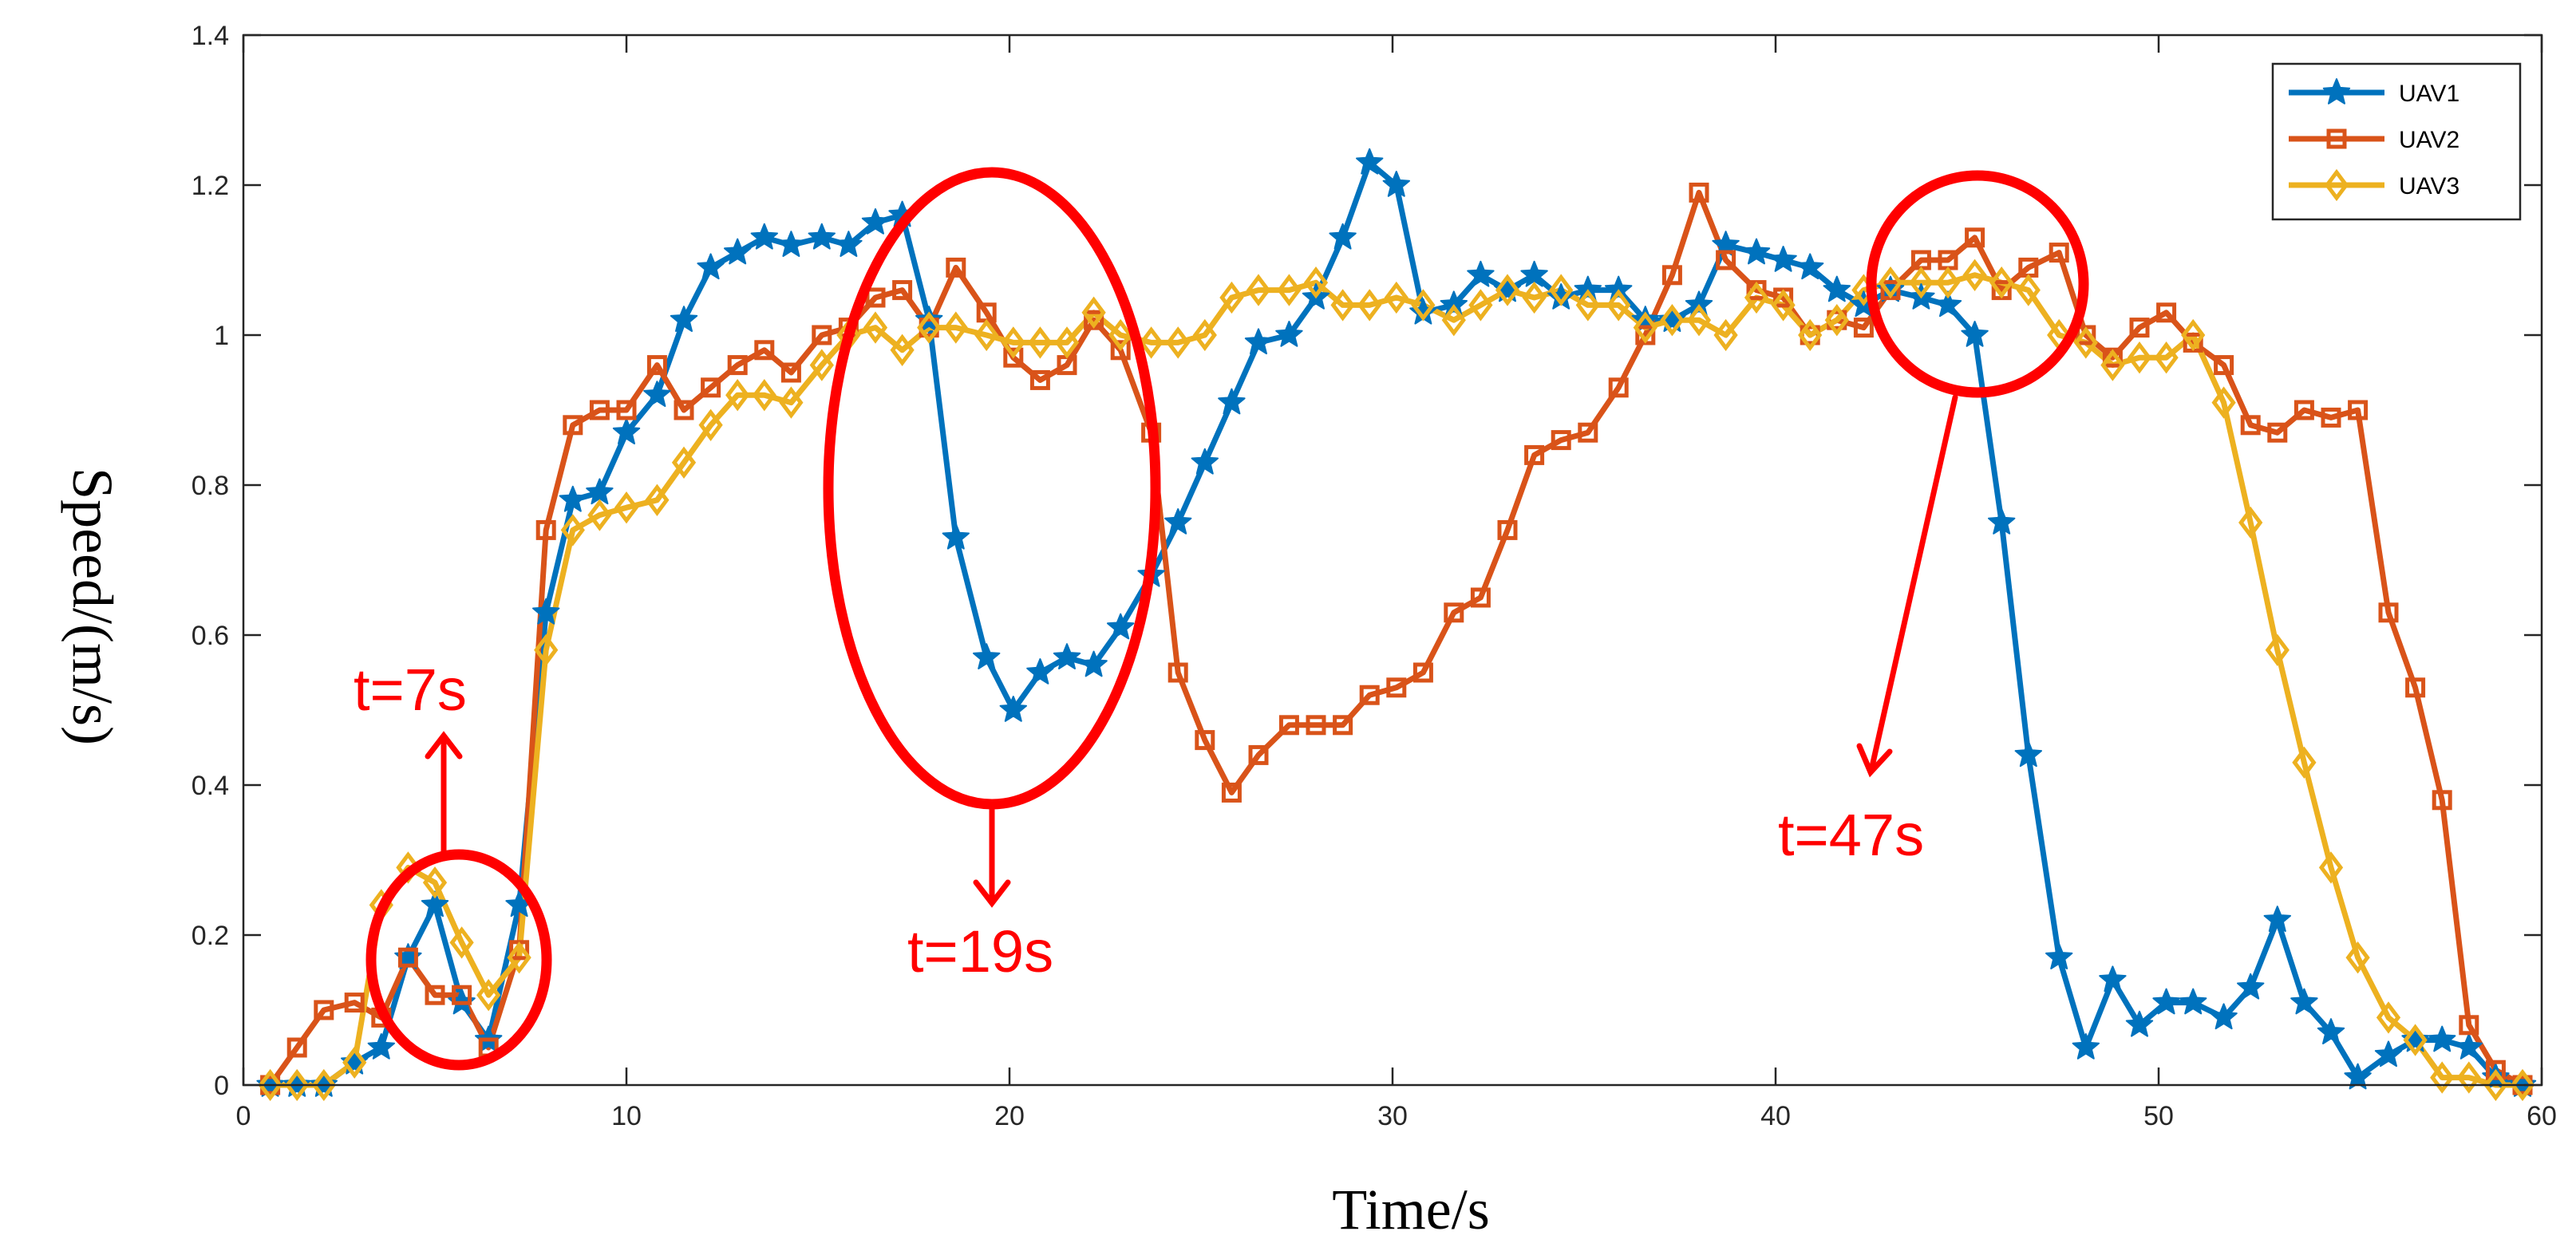 This screenshot has height=1251, width=2576. I want to click on annotation-label-t47: t=47s, so click(1851, 835).